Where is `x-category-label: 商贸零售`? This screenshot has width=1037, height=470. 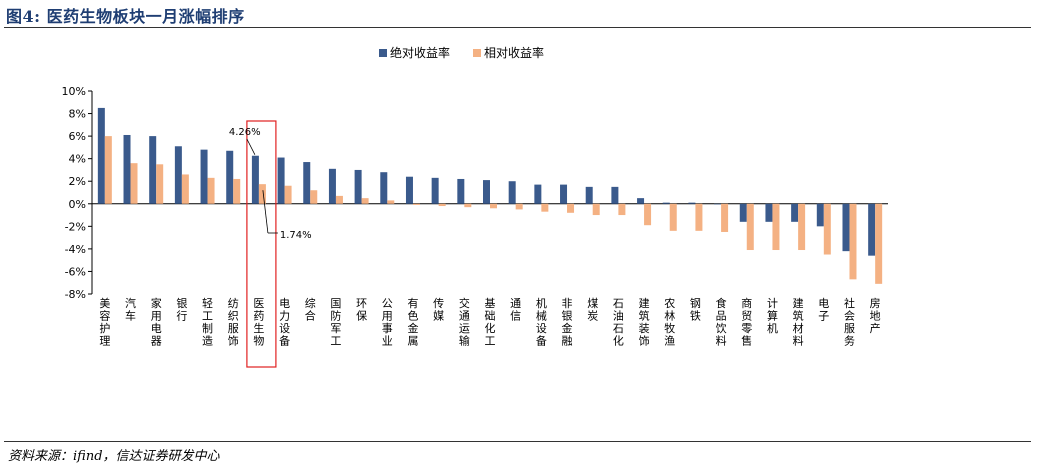
x-category-label: 商贸零售 is located at coordinates (746, 322).